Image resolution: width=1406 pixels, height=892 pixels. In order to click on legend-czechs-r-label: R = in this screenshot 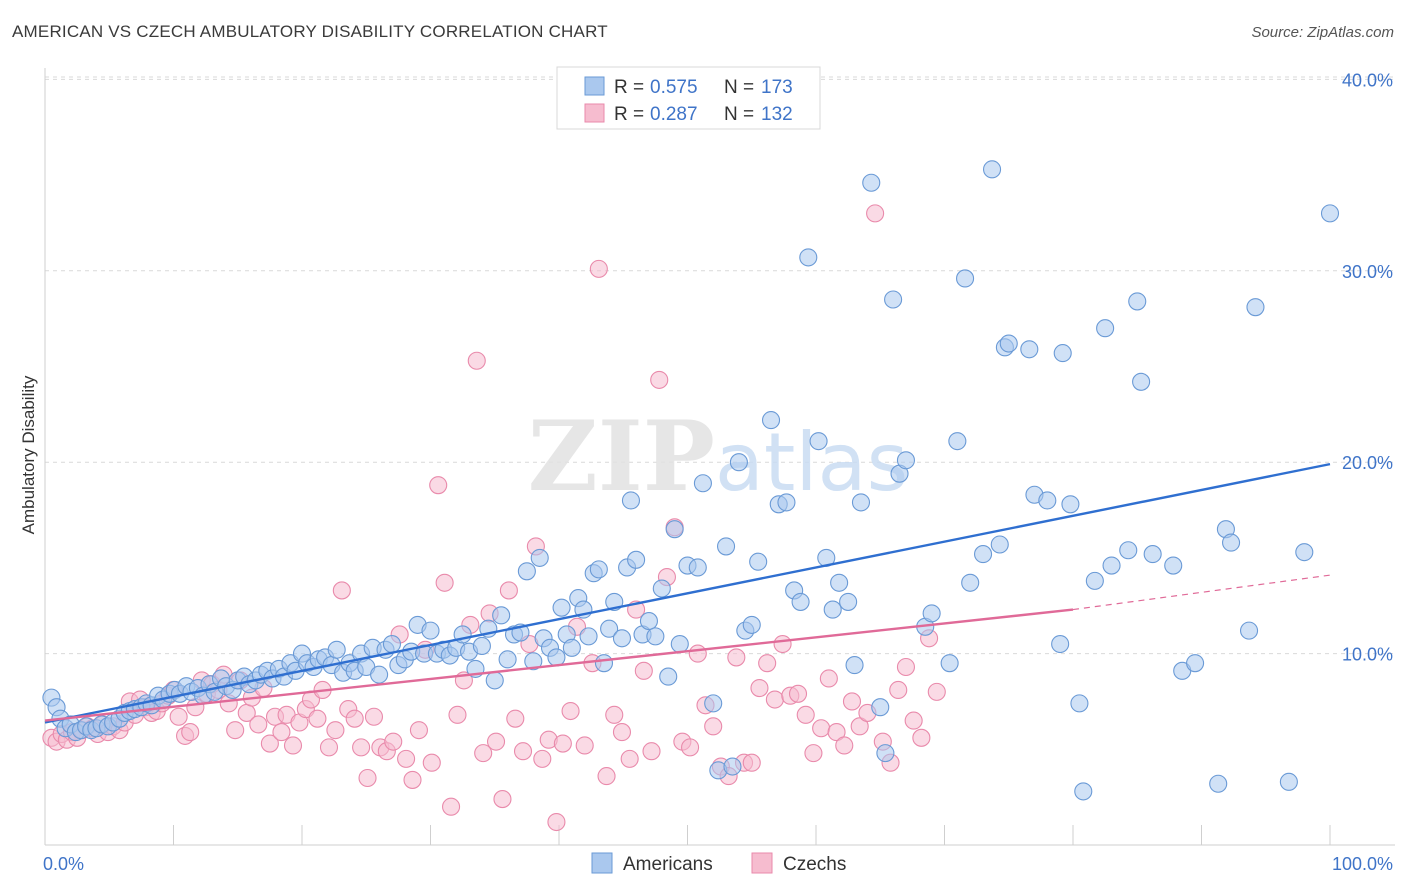, I will do `click(629, 114)`.